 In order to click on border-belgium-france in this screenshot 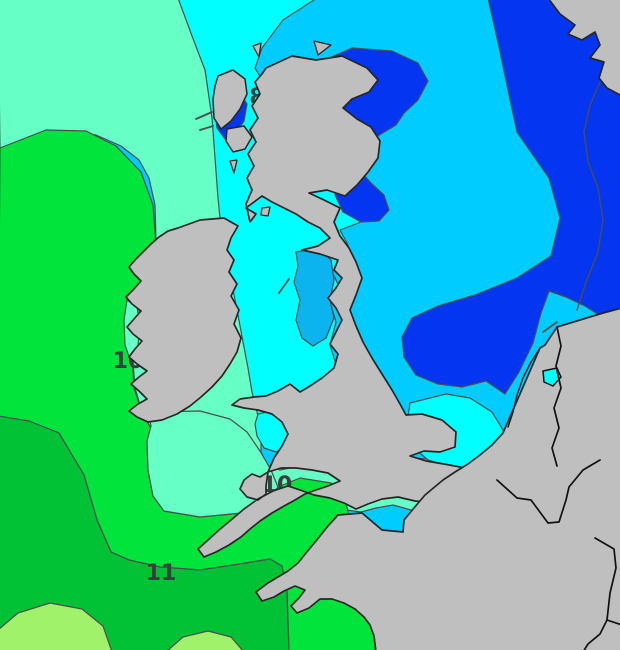, I will do `click(548, 491)`.